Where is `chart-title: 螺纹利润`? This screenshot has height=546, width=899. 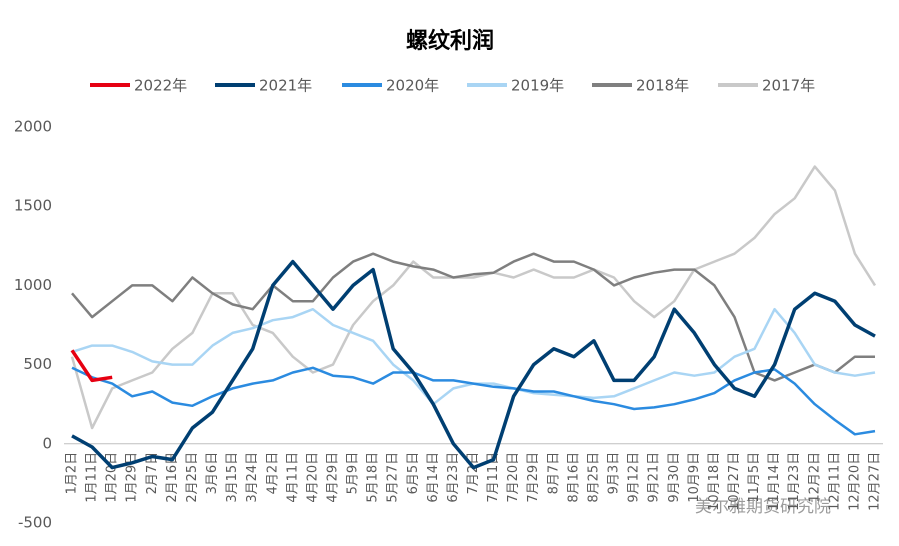 chart-title: 螺纹利润 is located at coordinates (450, 41).